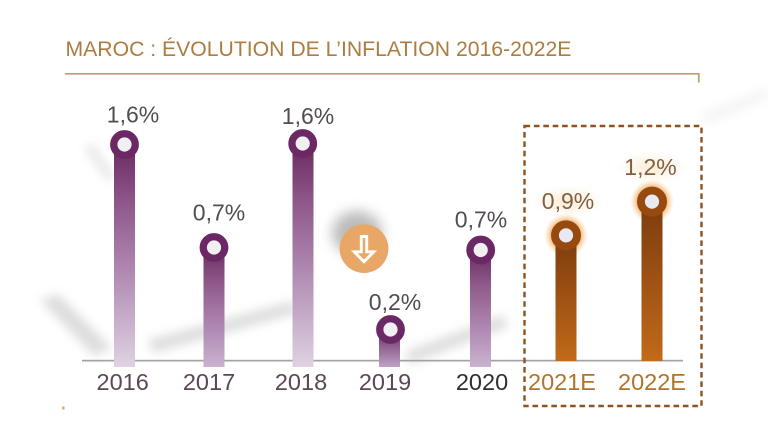 The height and width of the screenshot is (431, 768). Describe the element at coordinates (562, 382) in the screenshot. I see `svg-text: 2021E` at that location.